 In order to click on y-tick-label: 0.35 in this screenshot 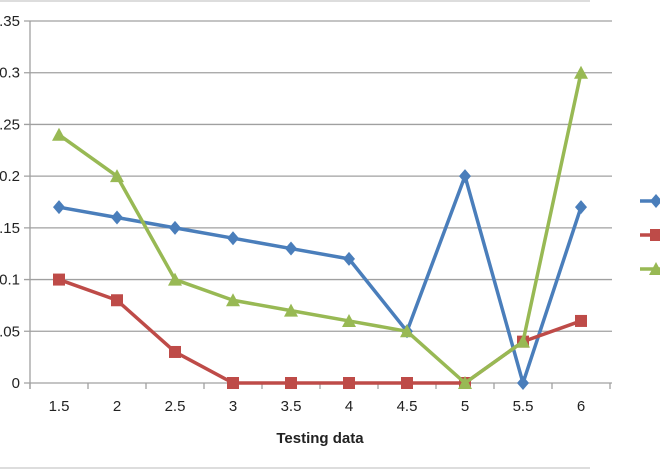, I will do `click(10, 21)`.